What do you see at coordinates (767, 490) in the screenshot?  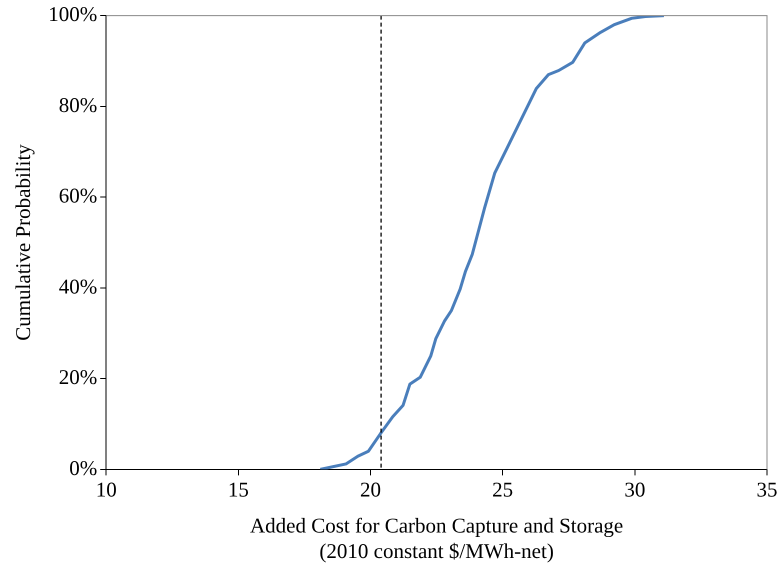 I see `x-tick-label: 35` at bounding box center [767, 490].